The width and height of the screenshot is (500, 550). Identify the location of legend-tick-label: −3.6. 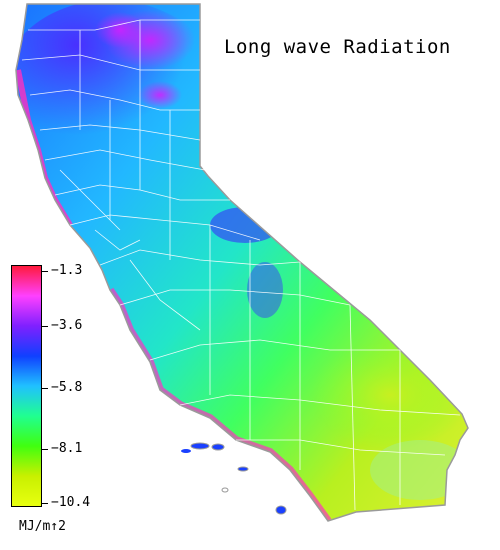
(67, 325).